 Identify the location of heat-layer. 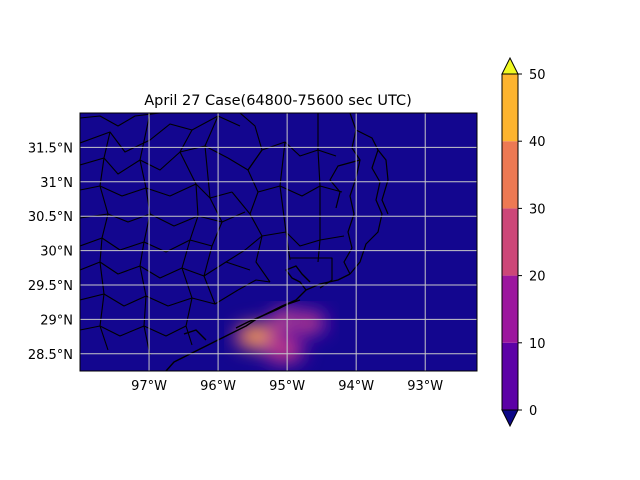
(282, 335).